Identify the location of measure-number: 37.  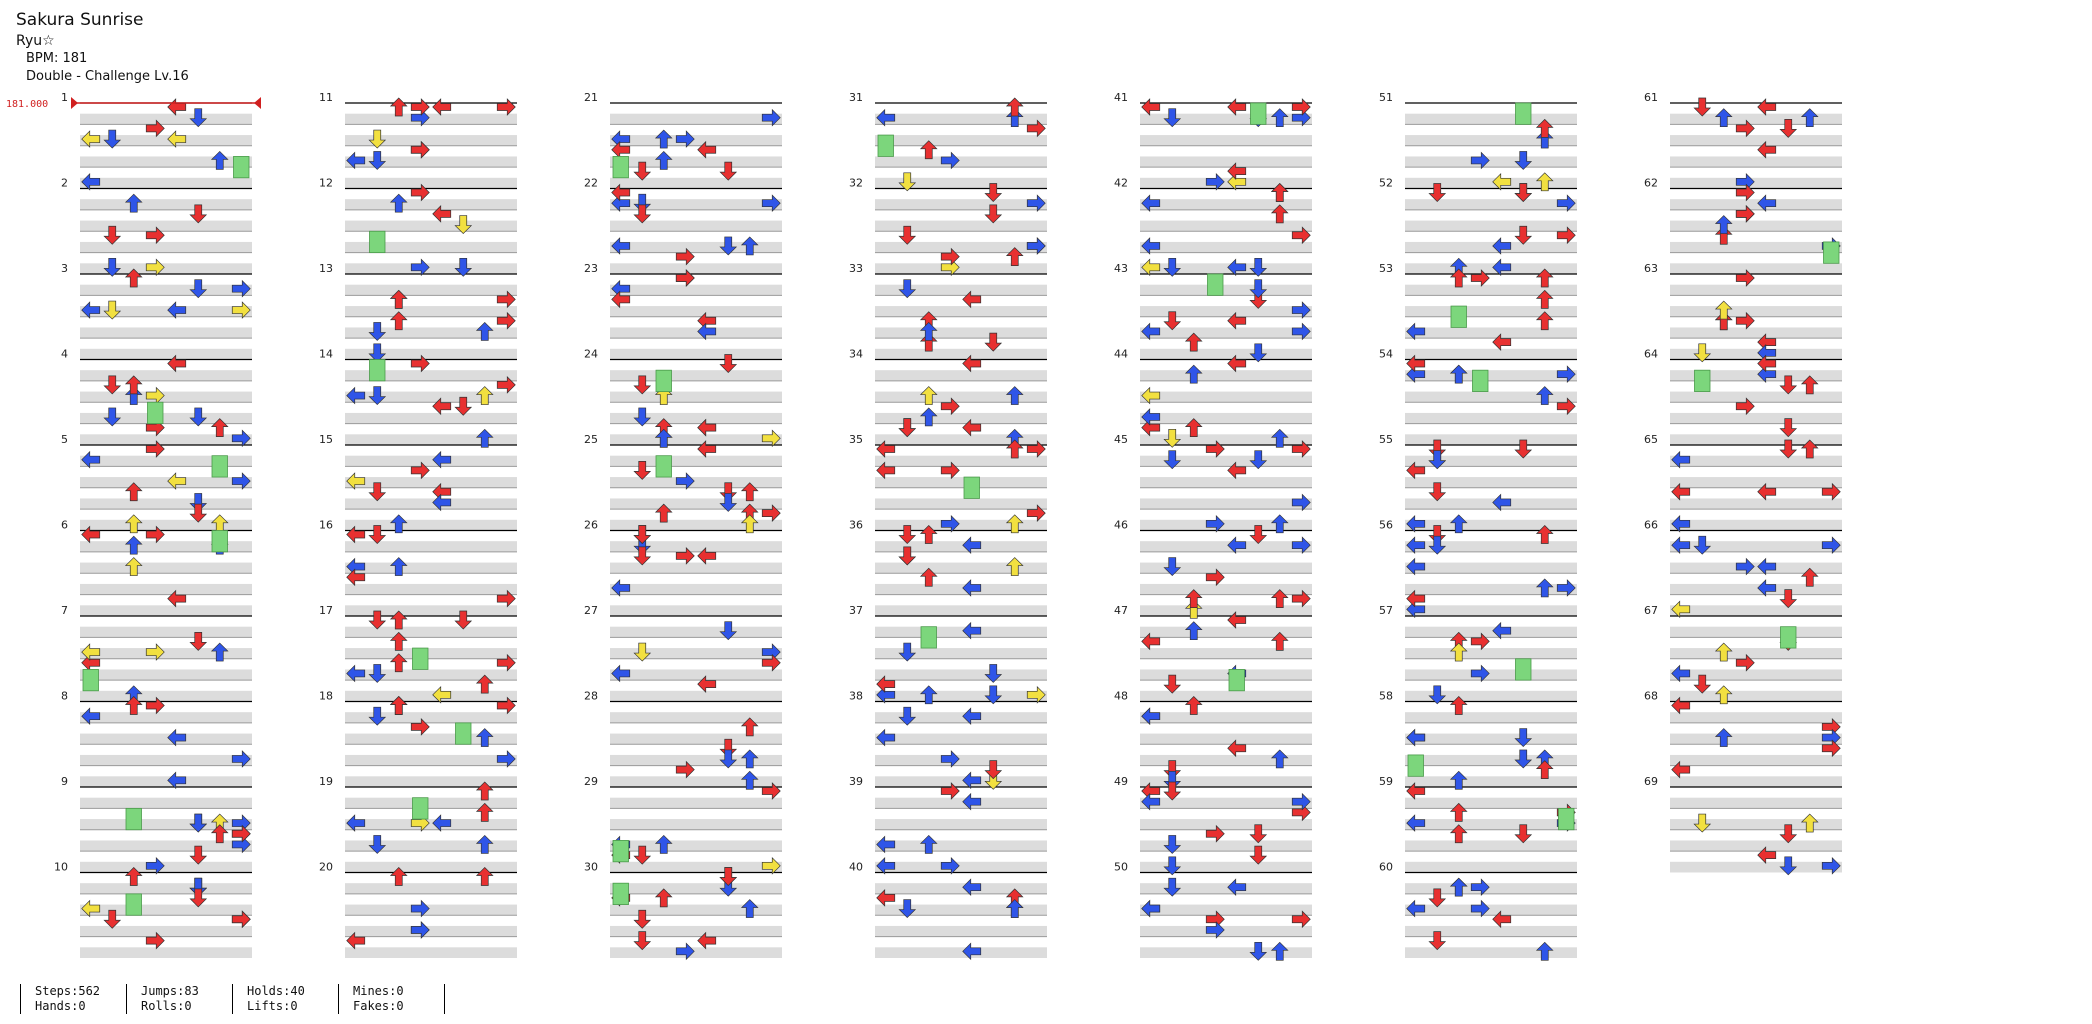
(856, 610).